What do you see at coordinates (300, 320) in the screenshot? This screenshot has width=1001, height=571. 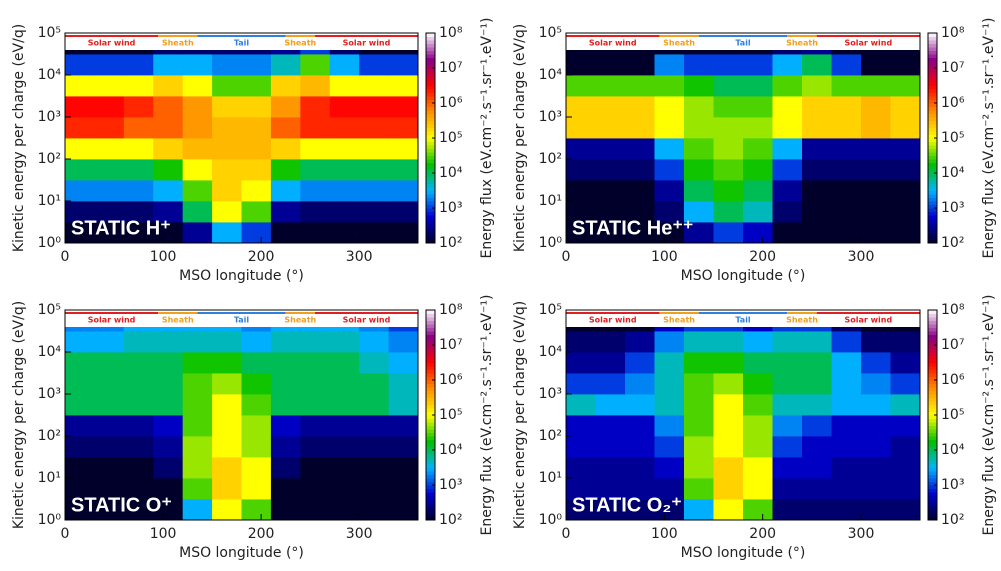 I see `region-label: Sheath` at bounding box center [300, 320].